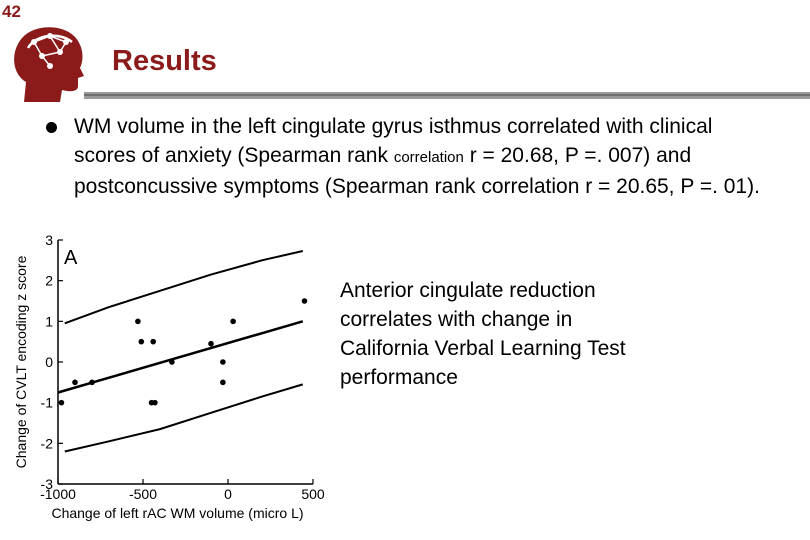 The image size is (810, 540). What do you see at coordinates (49, 64) in the screenshot?
I see `head-brain-network-icon` at bounding box center [49, 64].